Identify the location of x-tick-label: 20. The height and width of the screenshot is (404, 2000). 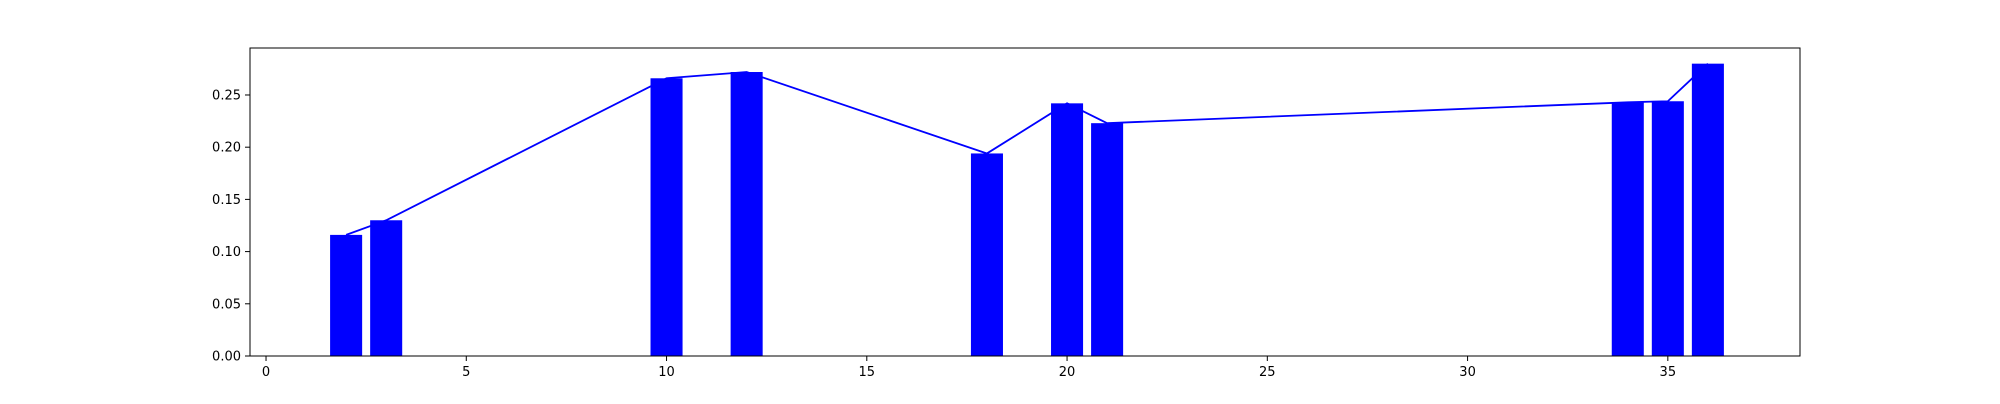
(1067, 372).